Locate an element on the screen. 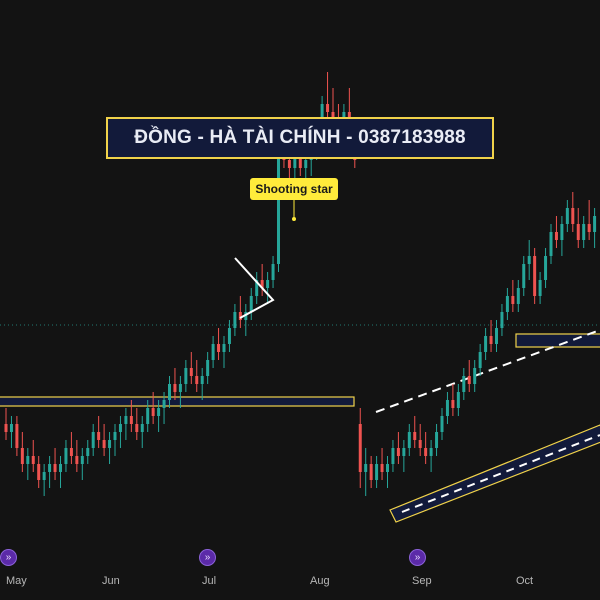 Image resolution: width=600 pixels, height=600 pixels. x-axis-label: Oct is located at coordinates (525, 581).